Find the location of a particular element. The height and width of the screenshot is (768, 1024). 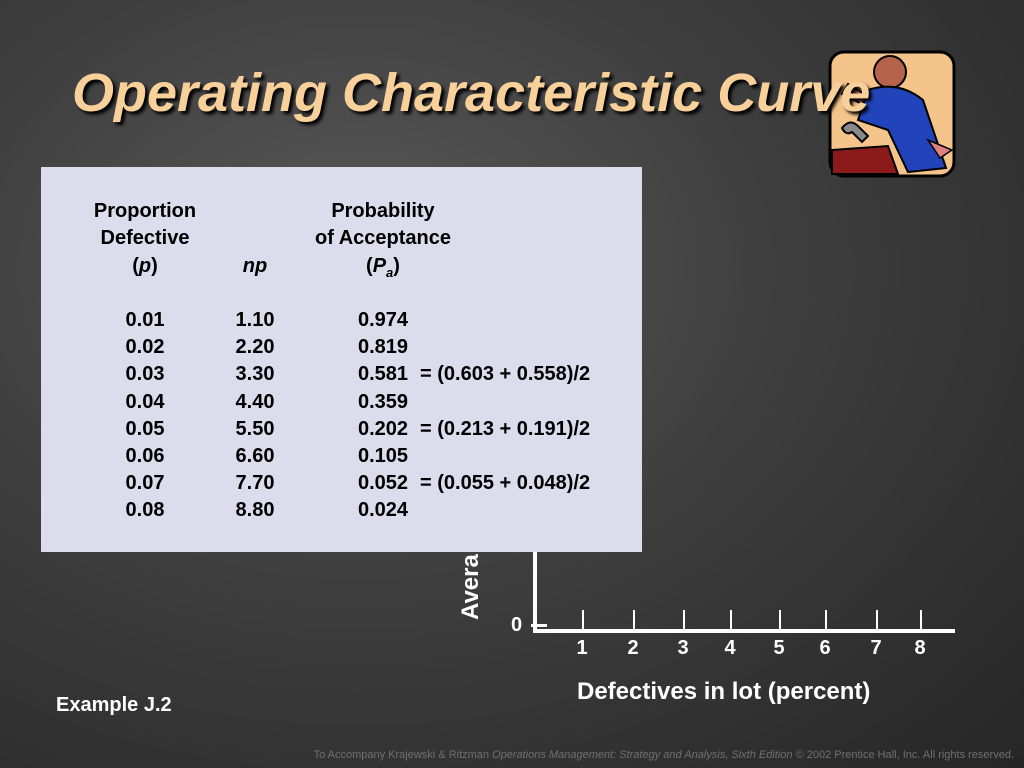

header-probability: Probability is located at coordinates (383, 211).